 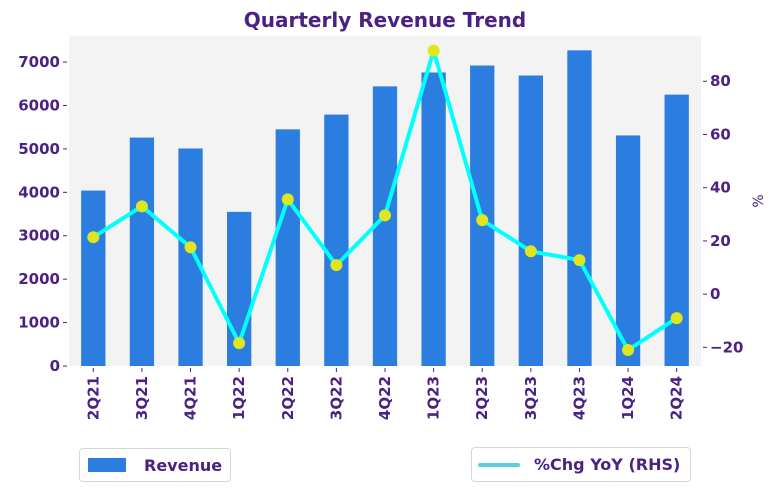 What do you see at coordinates (628, 398) in the screenshot?
I see `x-tick-label: 1Q24` at bounding box center [628, 398].